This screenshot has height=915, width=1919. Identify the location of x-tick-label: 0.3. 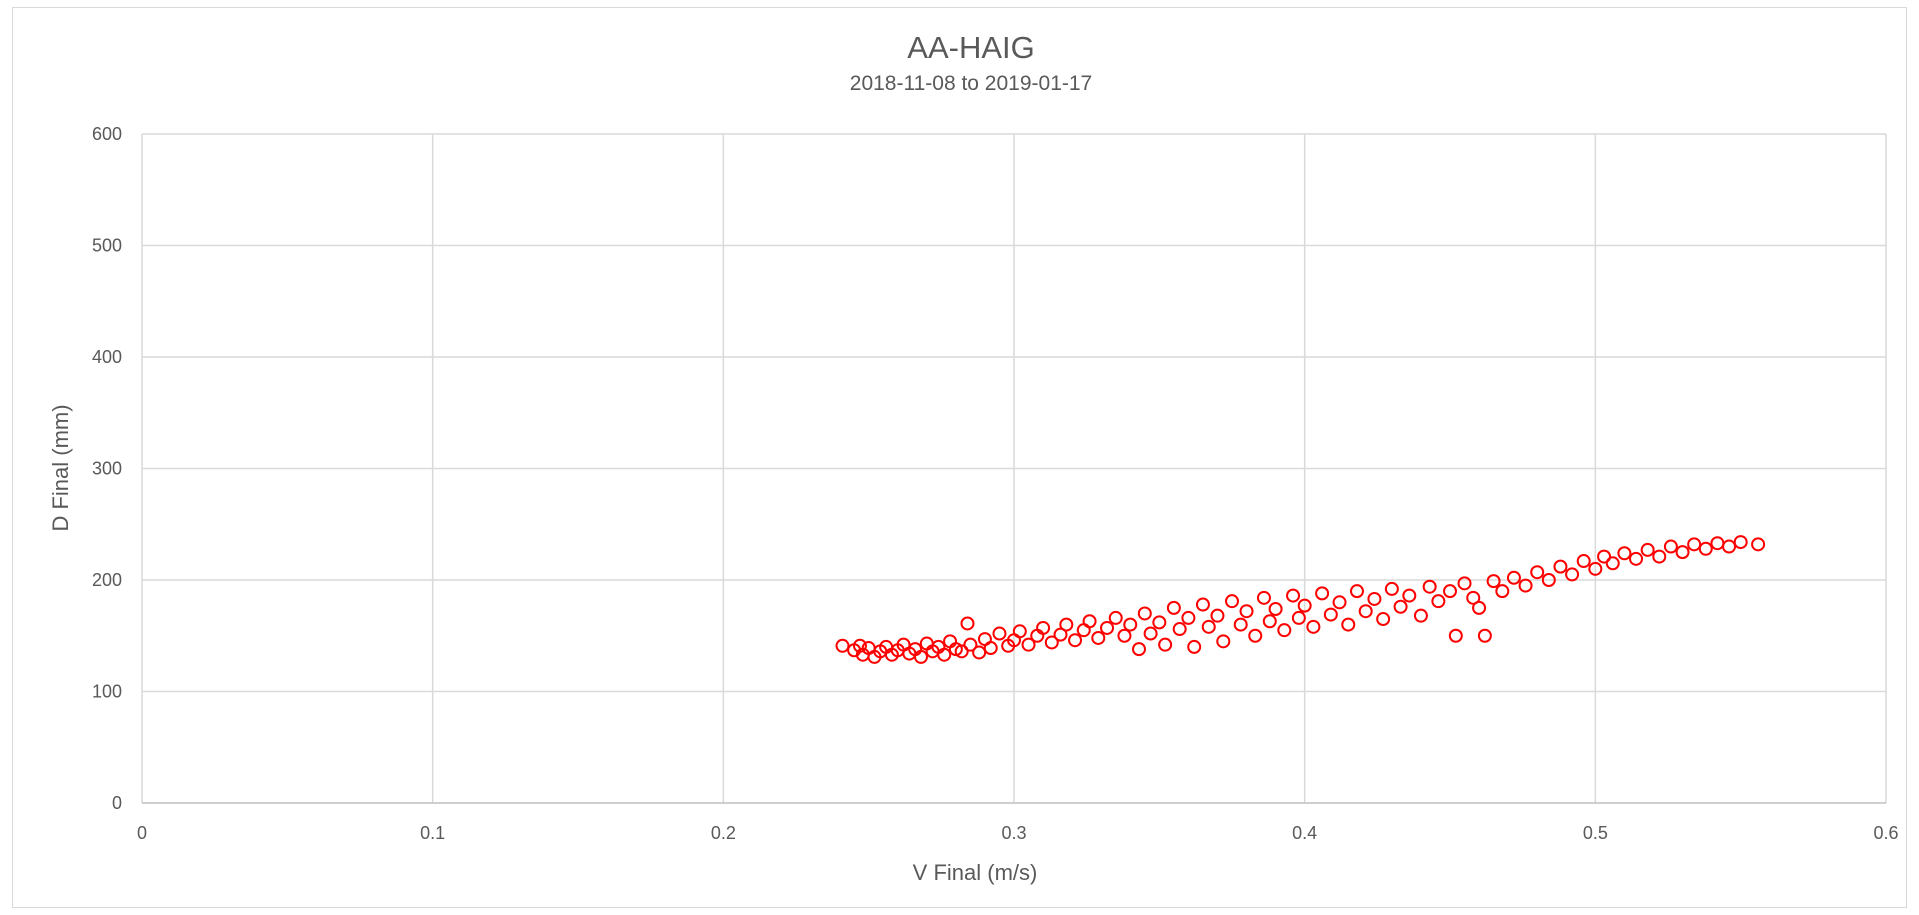
(1013, 833).